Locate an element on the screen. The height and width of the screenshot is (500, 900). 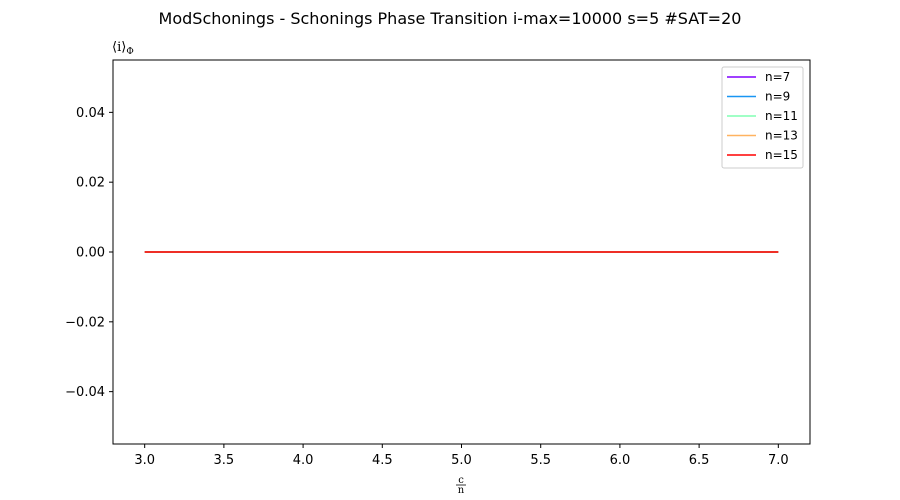
y-axis-label-subscript: Φ is located at coordinates (129, 52).